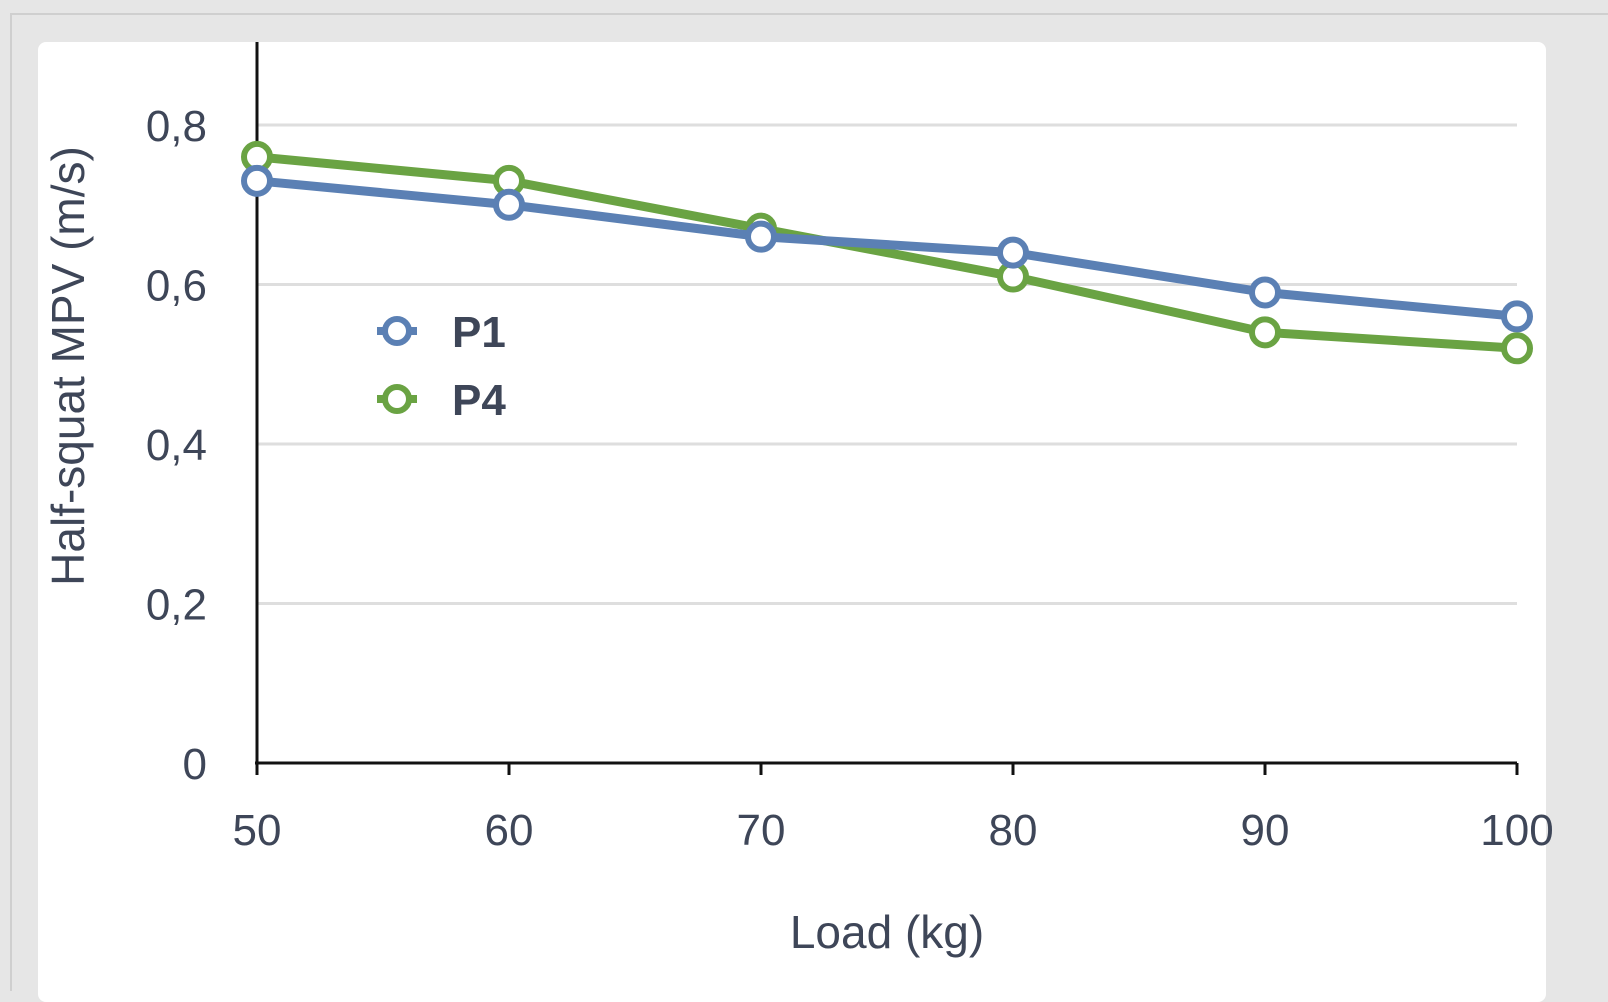  What do you see at coordinates (176, 605) in the screenshot?
I see `y-tick-label: 0,2` at bounding box center [176, 605].